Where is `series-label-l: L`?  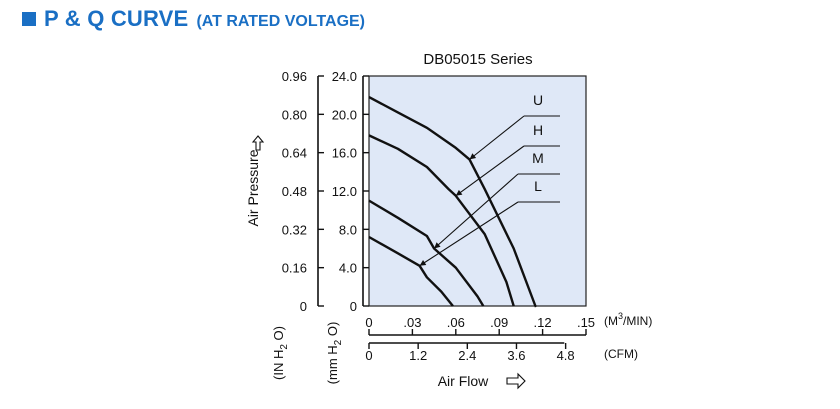 series-label-l: L is located at coordinates (538, 186).